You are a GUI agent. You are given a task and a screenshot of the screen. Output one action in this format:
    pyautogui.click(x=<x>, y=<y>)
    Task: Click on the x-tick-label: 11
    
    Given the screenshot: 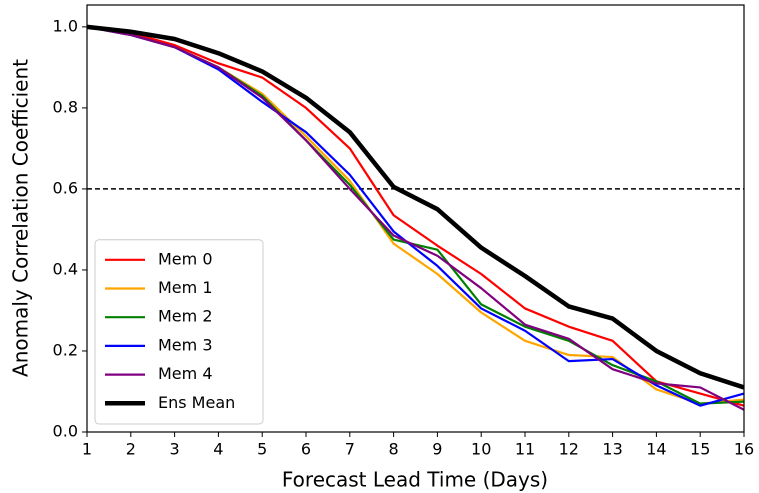 What is the action you would take?
    pyautogui.click(x=525, y=449)
    